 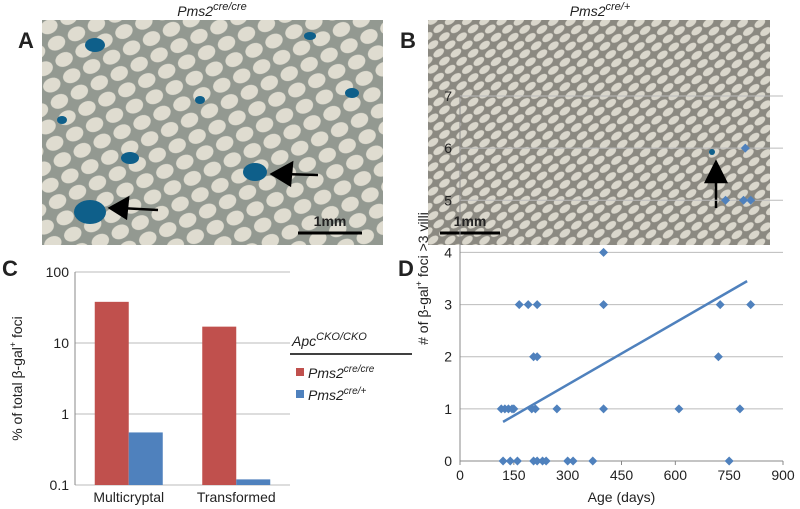 I want to click on y-axis-label: % of total β-gal+ foci, so click(x=16, y=378).